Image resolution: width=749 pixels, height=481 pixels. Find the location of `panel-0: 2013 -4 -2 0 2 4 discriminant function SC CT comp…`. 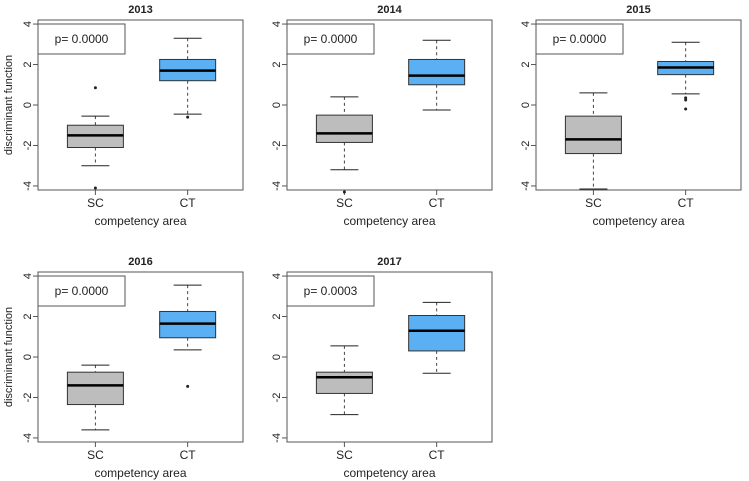

panel-0: 2013 -4 -2 0 2 4 discriminant function SC CT comp… is located at coordinates (123, 116).